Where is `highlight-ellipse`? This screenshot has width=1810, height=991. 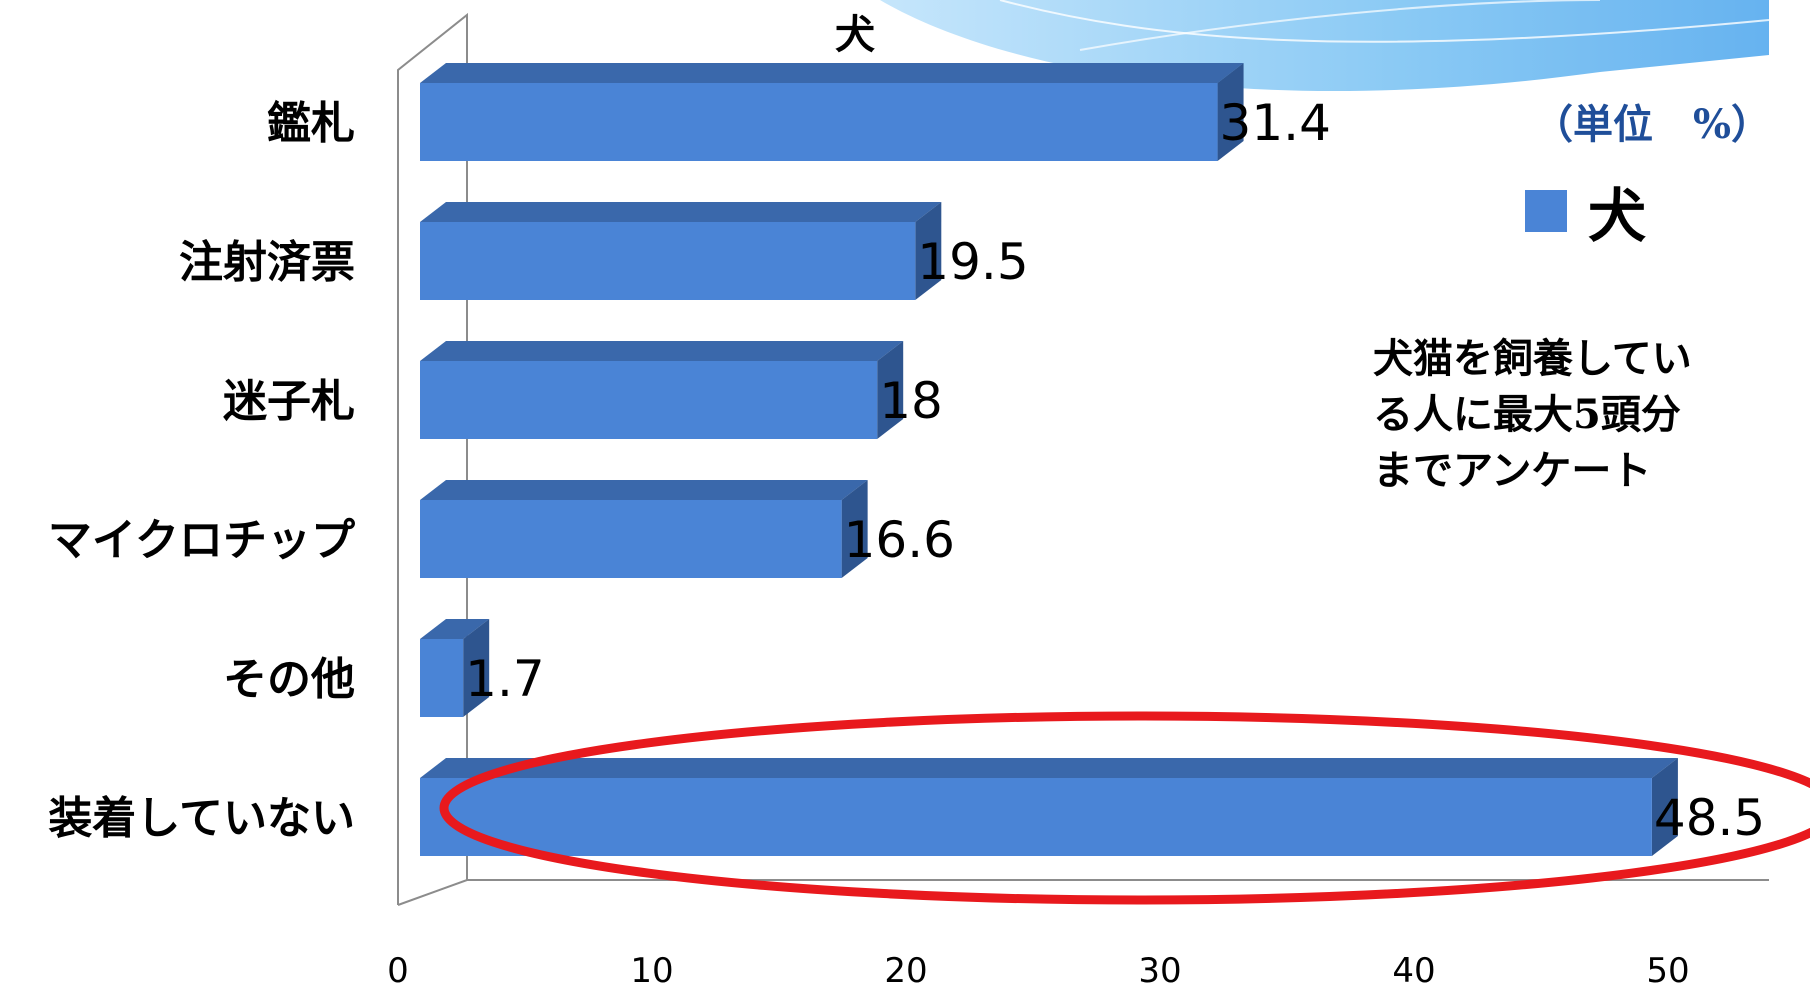 highlight-ellipse is located at coordinates (1124, 808).